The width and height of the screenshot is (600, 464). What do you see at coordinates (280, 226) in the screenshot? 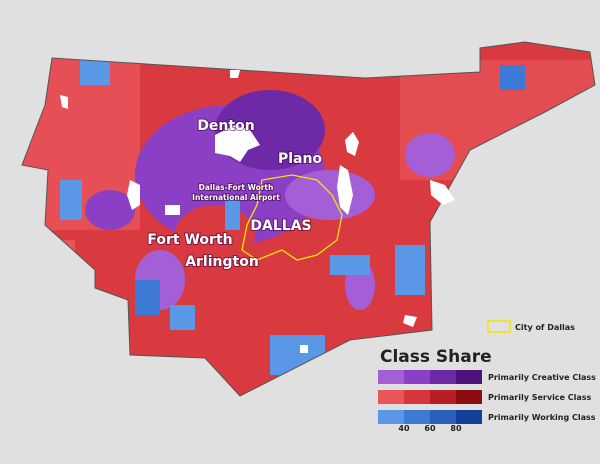
I see `place-label: DALLAS` at bounding box center [280, 226].